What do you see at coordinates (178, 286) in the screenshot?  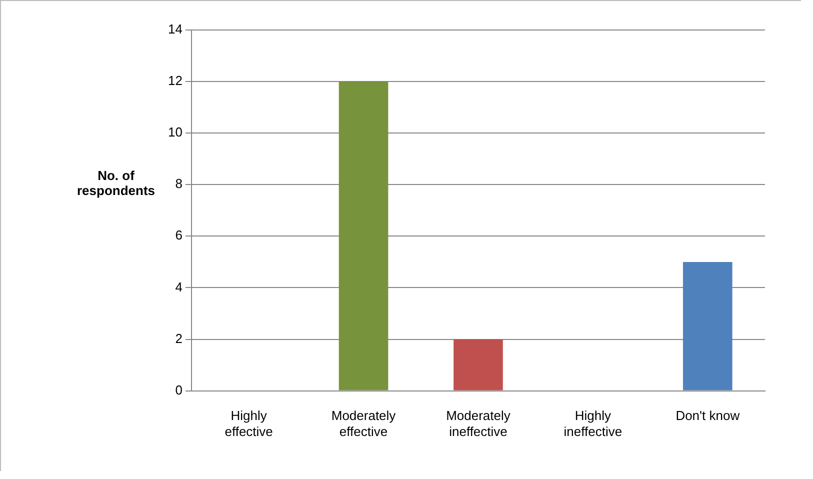 I see `y-tick-label: 4` at bounding box center [178, 286].